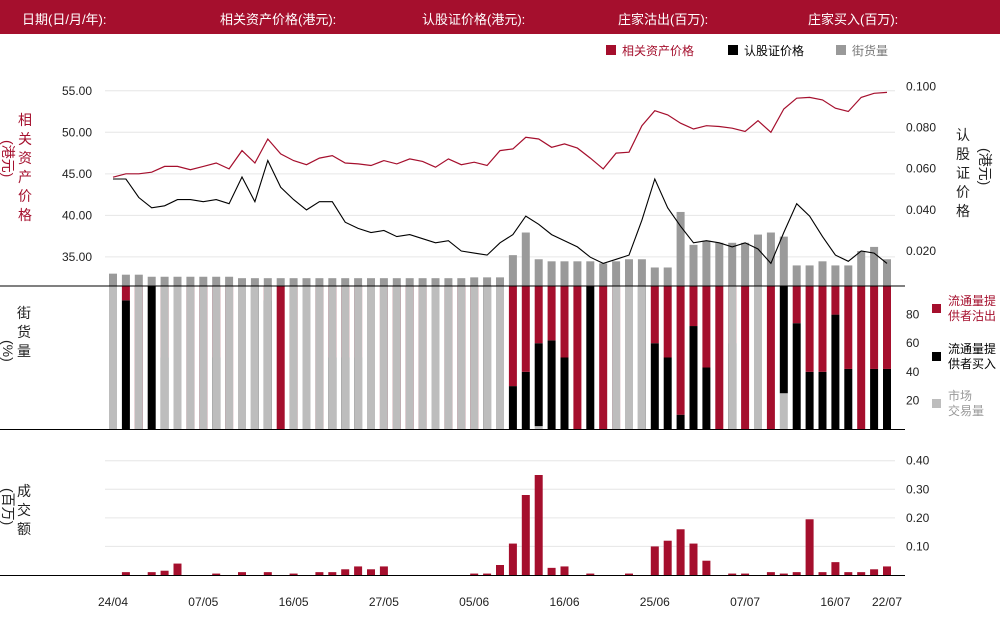  I want to click on right-top-axis-title: 认 股 证 价 格 (港元), so click(974, 173).